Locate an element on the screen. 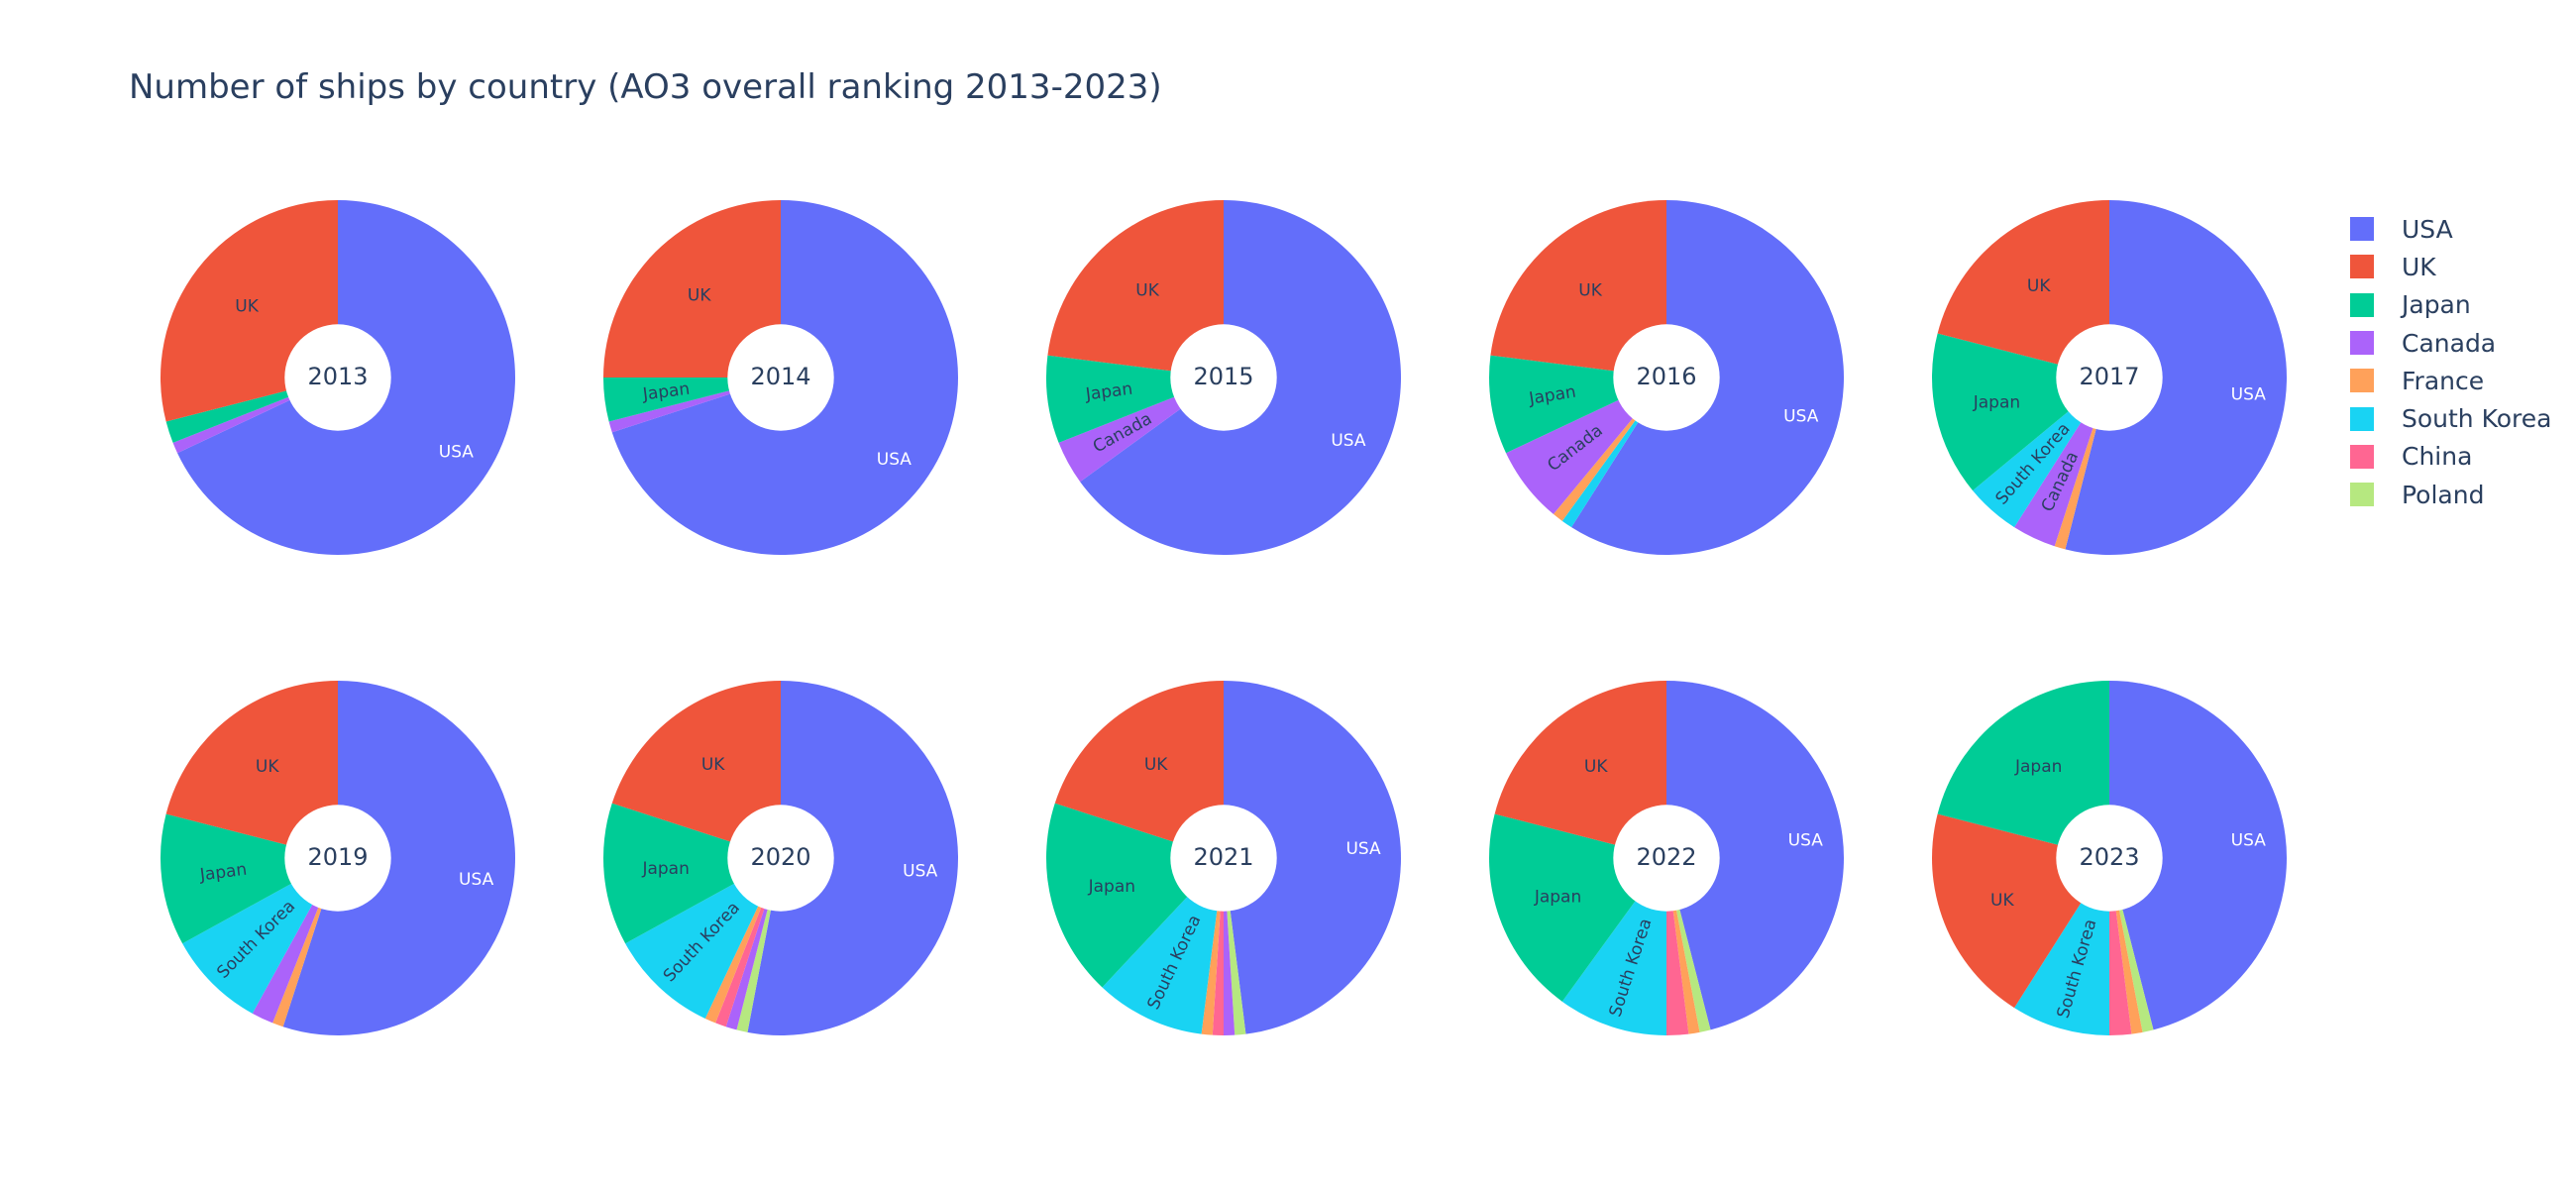  slice-label-2022-usa: USA is located at coordinates (1806, 840).